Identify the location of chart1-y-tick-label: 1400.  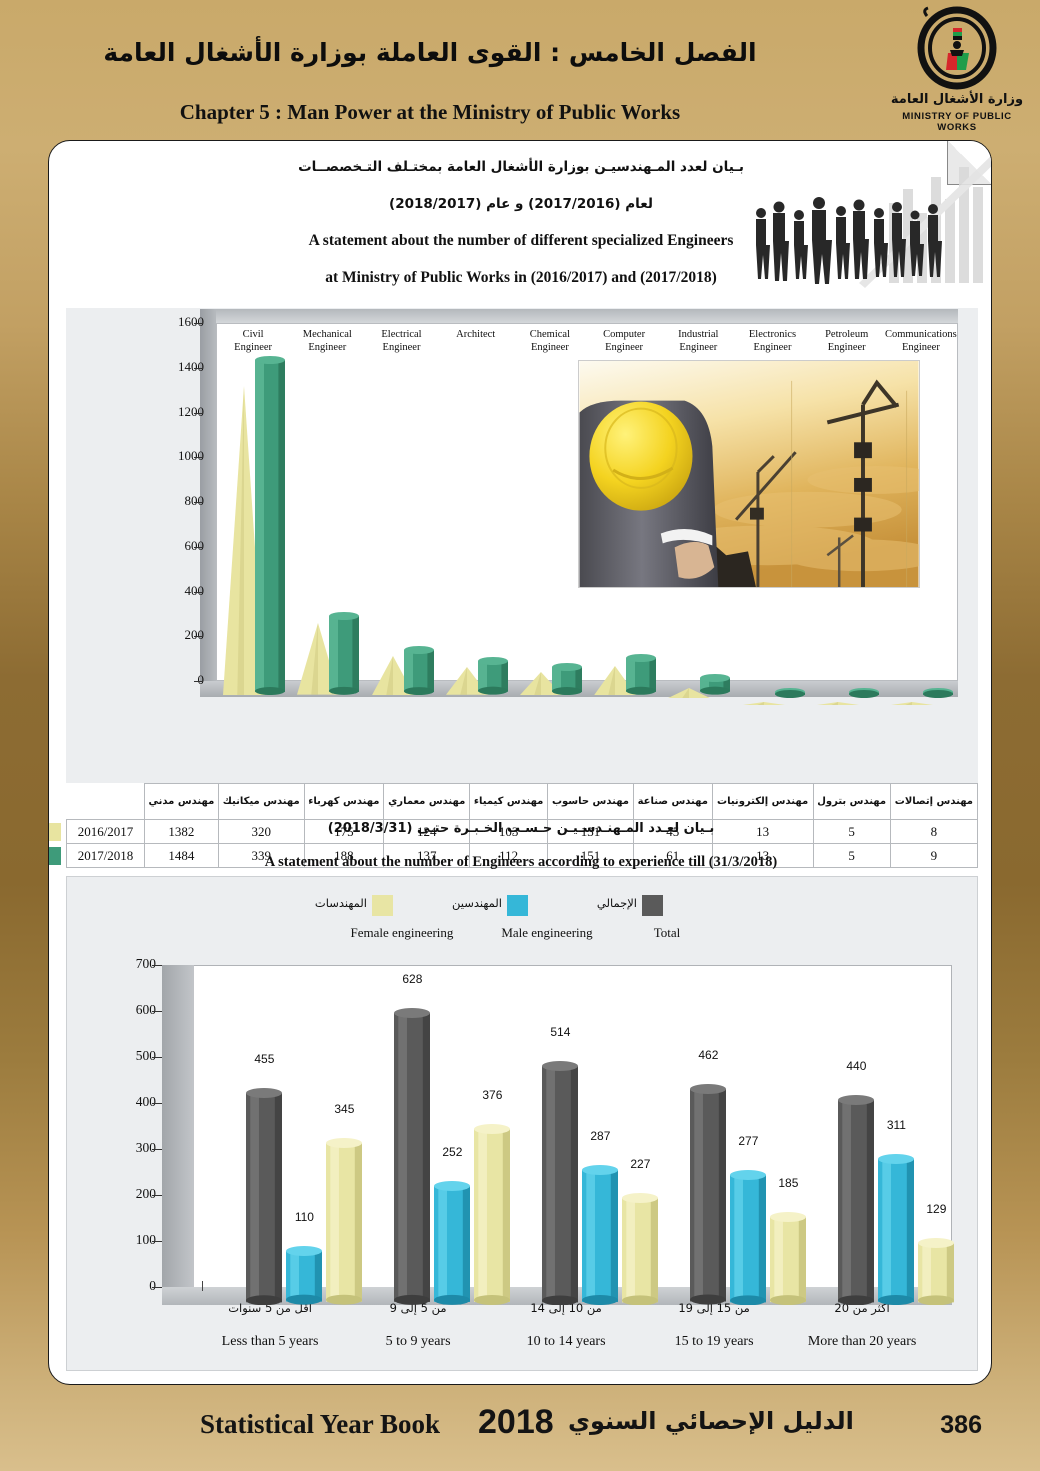
(191, 366).